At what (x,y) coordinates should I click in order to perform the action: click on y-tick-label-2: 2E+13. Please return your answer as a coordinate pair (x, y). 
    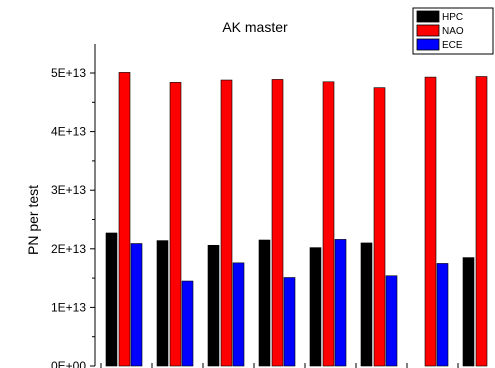
    Looking at the image, I should click on (68, 249).